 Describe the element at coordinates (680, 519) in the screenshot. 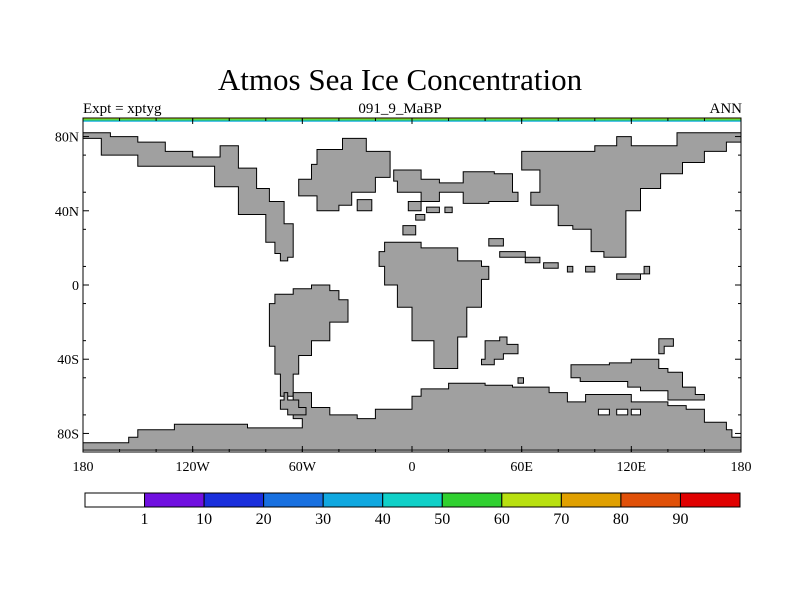

I see `colorbar-label: 90` at that location.